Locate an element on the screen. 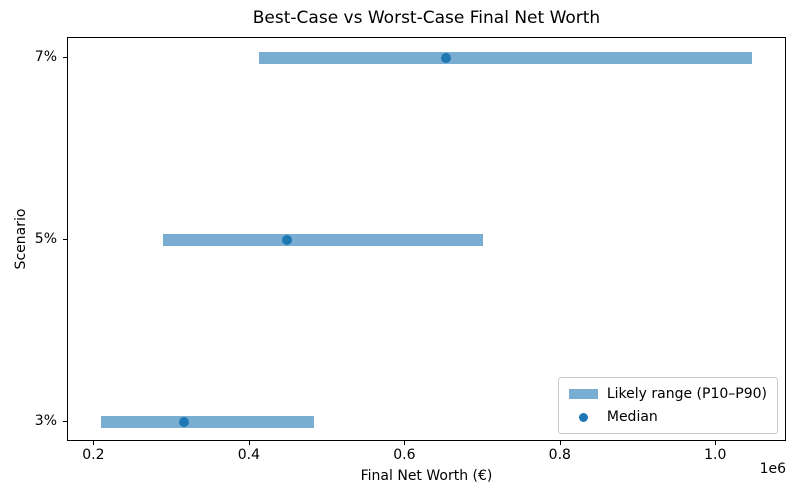  x-tick-label-0.6: 0.6 is located at coordinates (404, 455).